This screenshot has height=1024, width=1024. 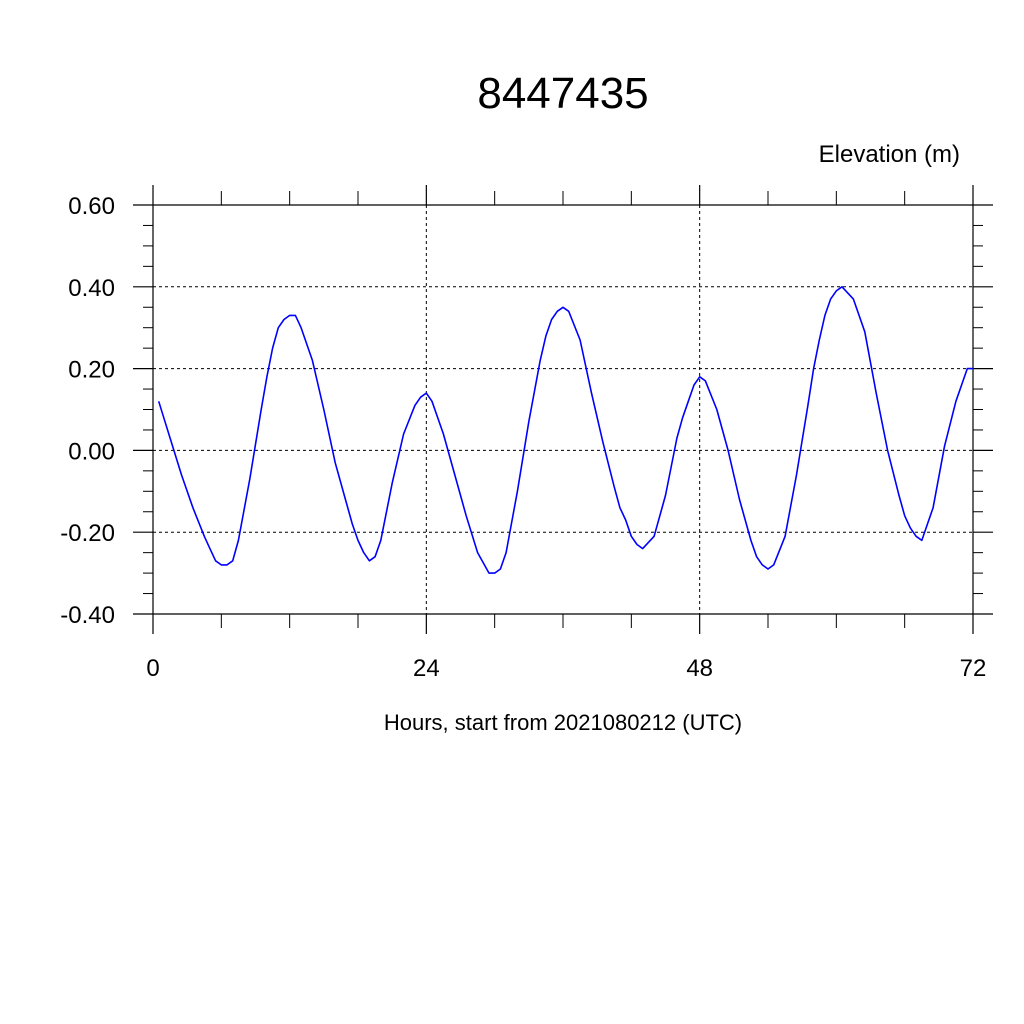 What do you see at coordinates (563, 722) in the screenshot?
I see `x-axis-label: Hours, start from 2021080212 (UTC)` at bounding box center [563, 722].